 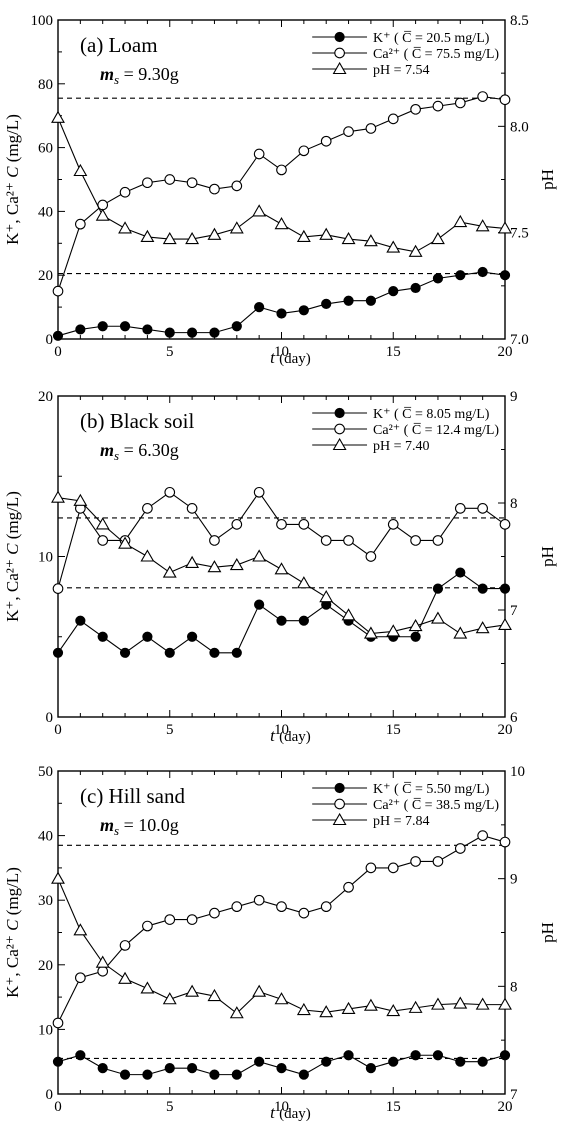 I want to click on y-left-tick-label: 50, so click(x=45, y=772).